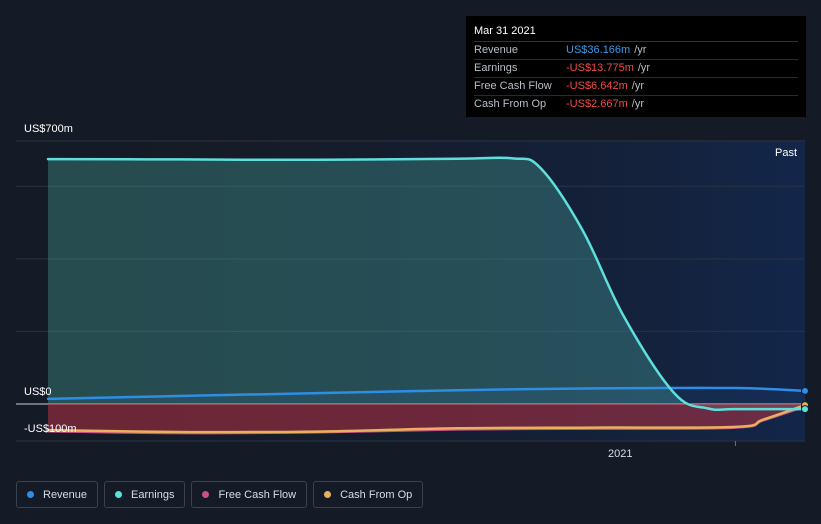 The width and height of the screenshot is (821, 524). Describe the element at coordinates (636, 33) in the screenshot. I see `tooltip-date: Mar 31 2021` at that location.